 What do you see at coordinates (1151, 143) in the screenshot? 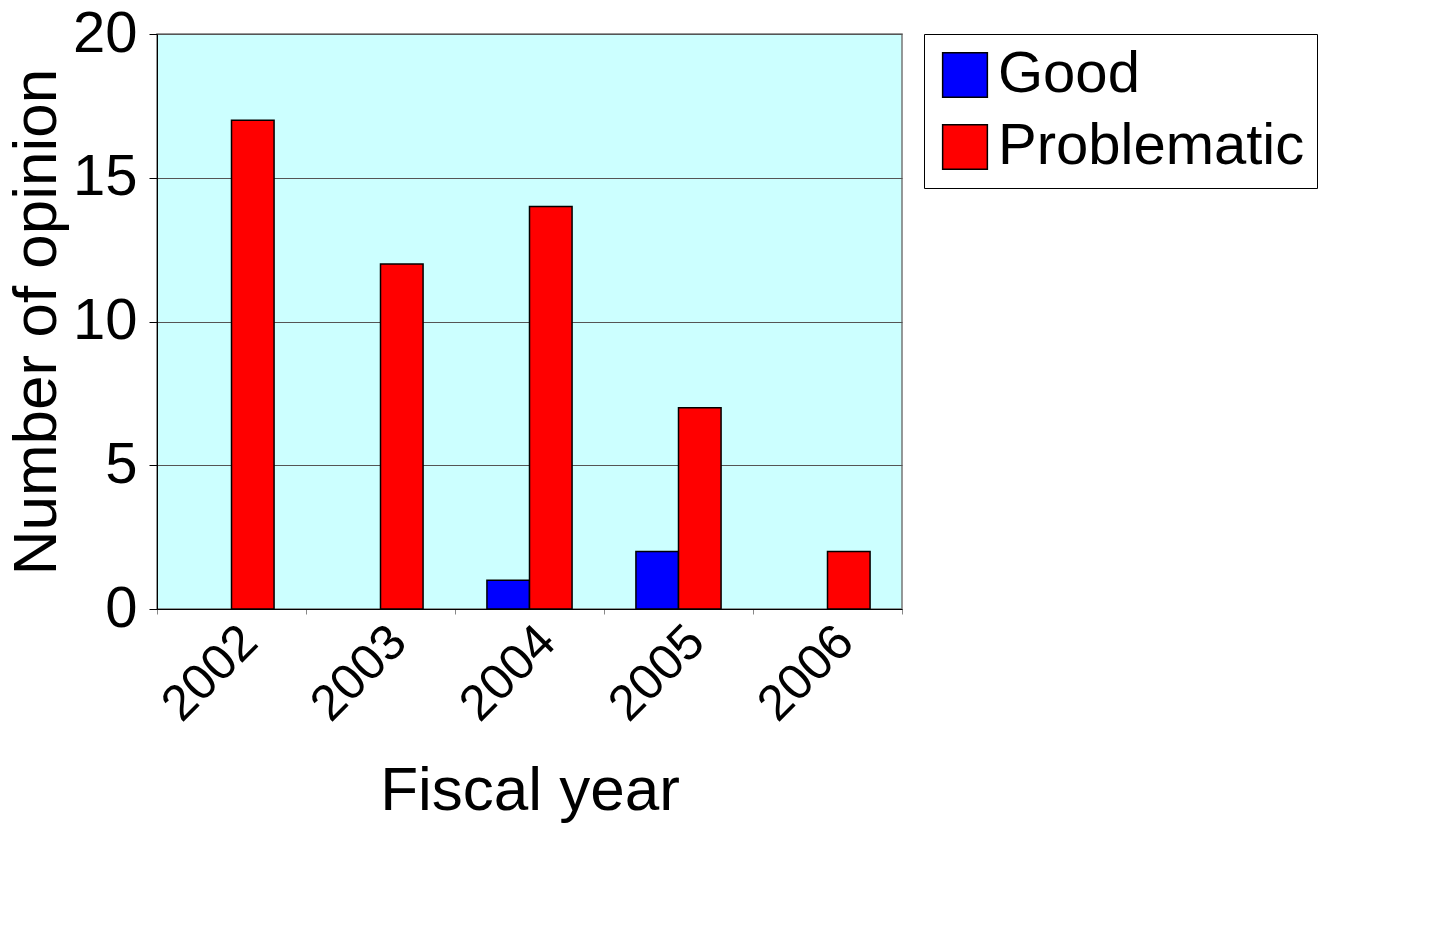
I see `legend-label: Problematic` at bounding box center [1151, 143].